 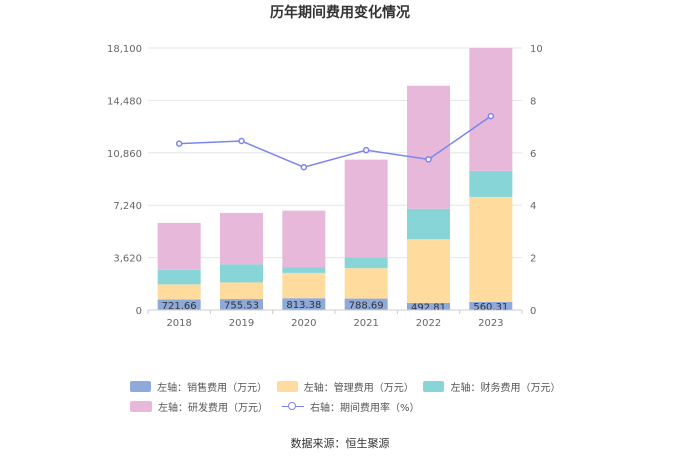 I want to click on x-tick-label: 2022, so click(x=428, y=323).